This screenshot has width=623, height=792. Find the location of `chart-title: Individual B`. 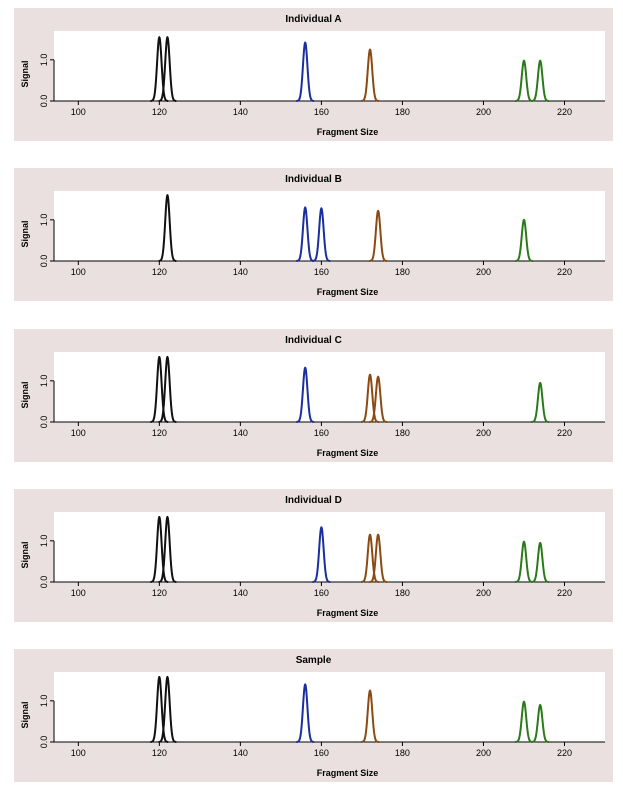

chart-title: Individual B is located at coordinates (313, 179).